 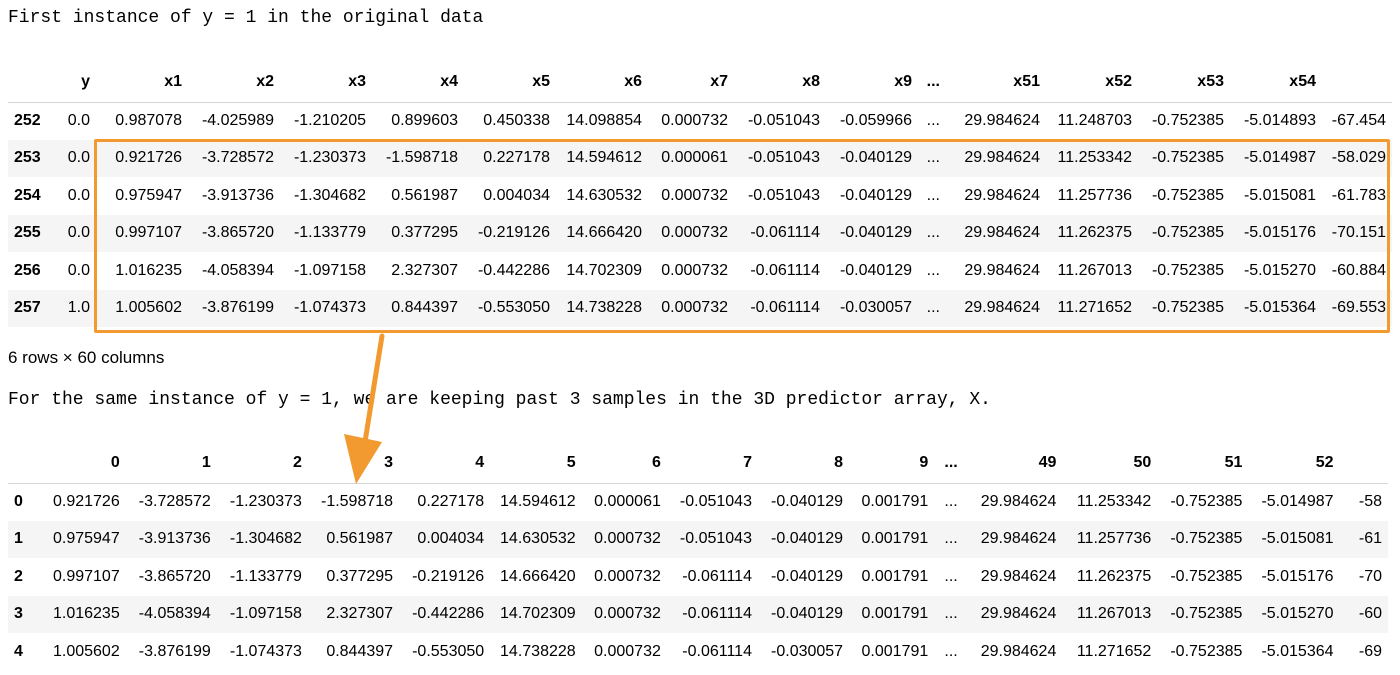 What do you see at coordinates (1026, 81) in the screenshot?
I see `column-header: x51` at bounding box center [1026, 81].